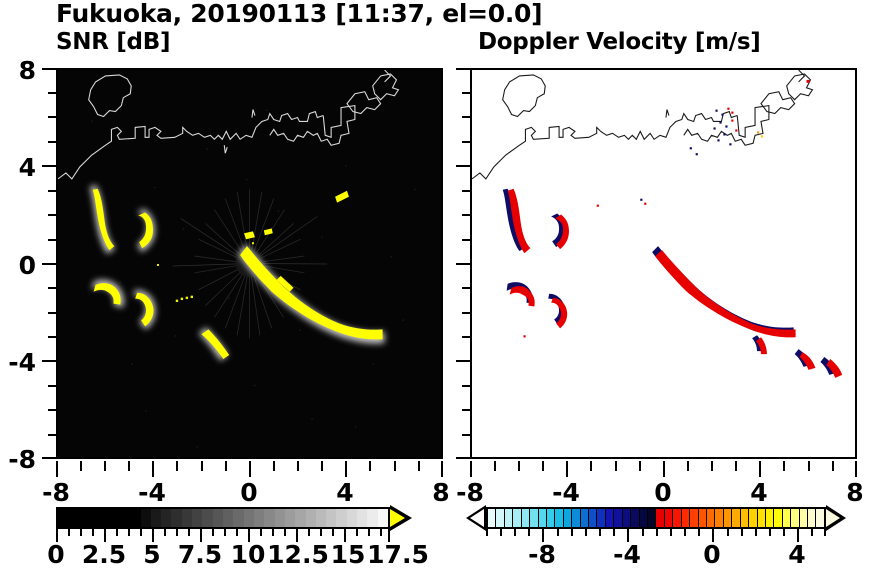 Image resolution: width=870 pixels, height=570 pixels. What do you see at coordinates (152, 492) in the screenshot?
I see `snr-xtick-label-m4: -4` at bounding box center [152, 492].